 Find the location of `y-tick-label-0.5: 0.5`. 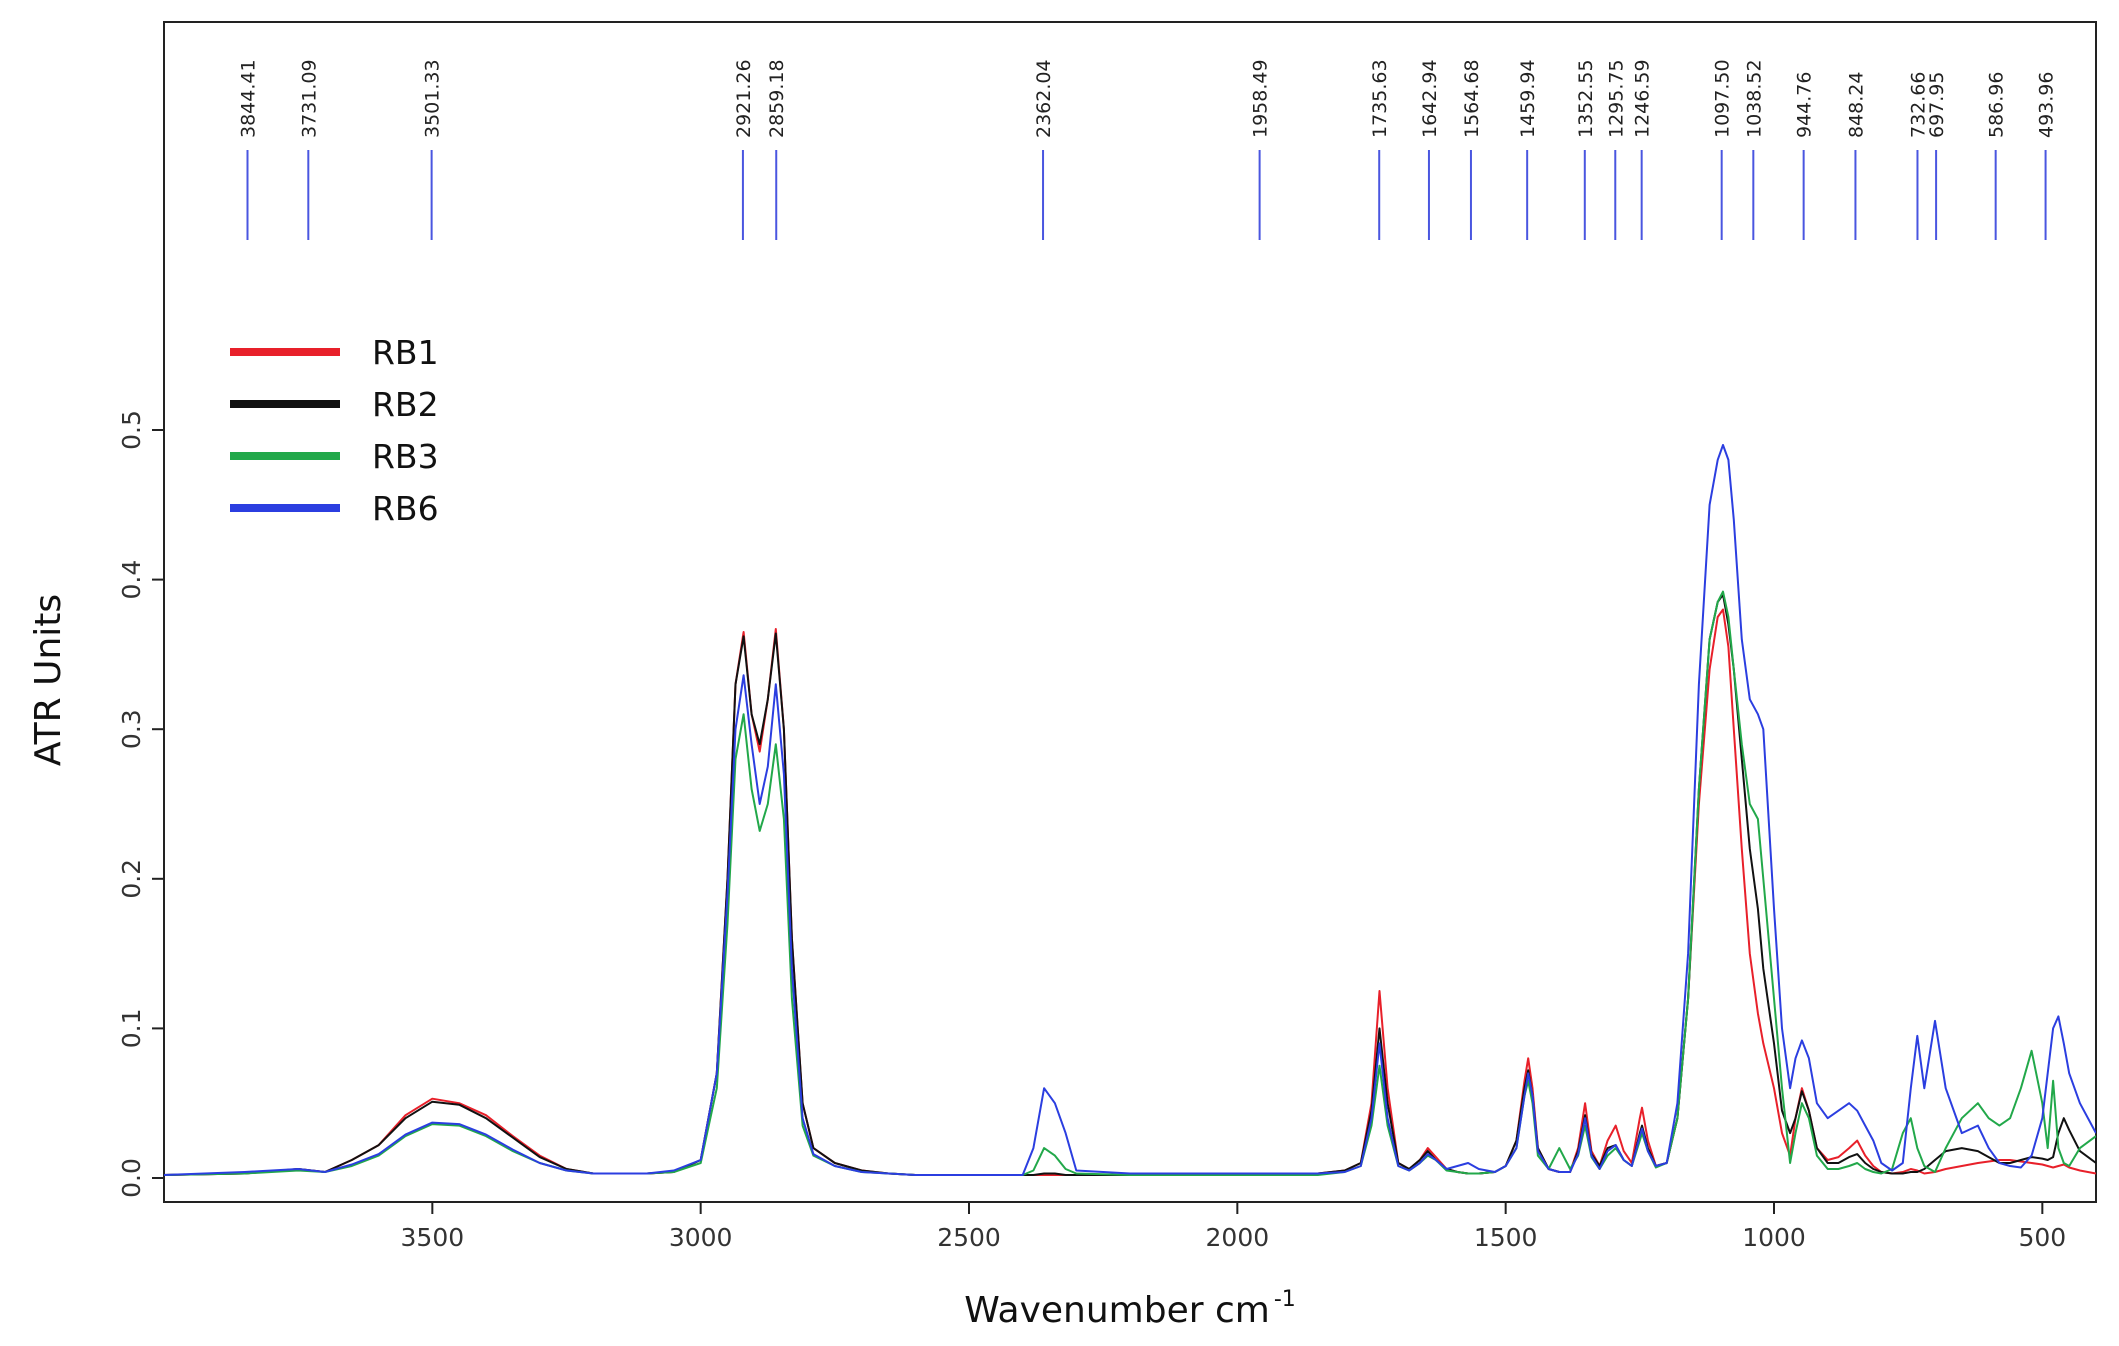

y-tick-label-0.5: 0.5 is located at coordinates (131, 430).